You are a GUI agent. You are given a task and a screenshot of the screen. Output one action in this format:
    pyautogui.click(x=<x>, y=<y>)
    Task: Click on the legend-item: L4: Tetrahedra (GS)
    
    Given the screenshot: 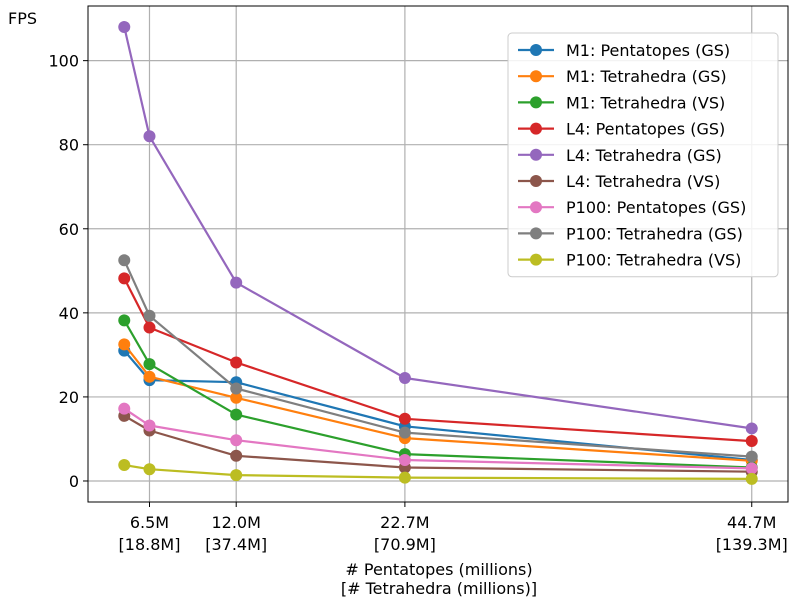 What is the action you would take?
    pyautogui.click(x=620, y=155)
    